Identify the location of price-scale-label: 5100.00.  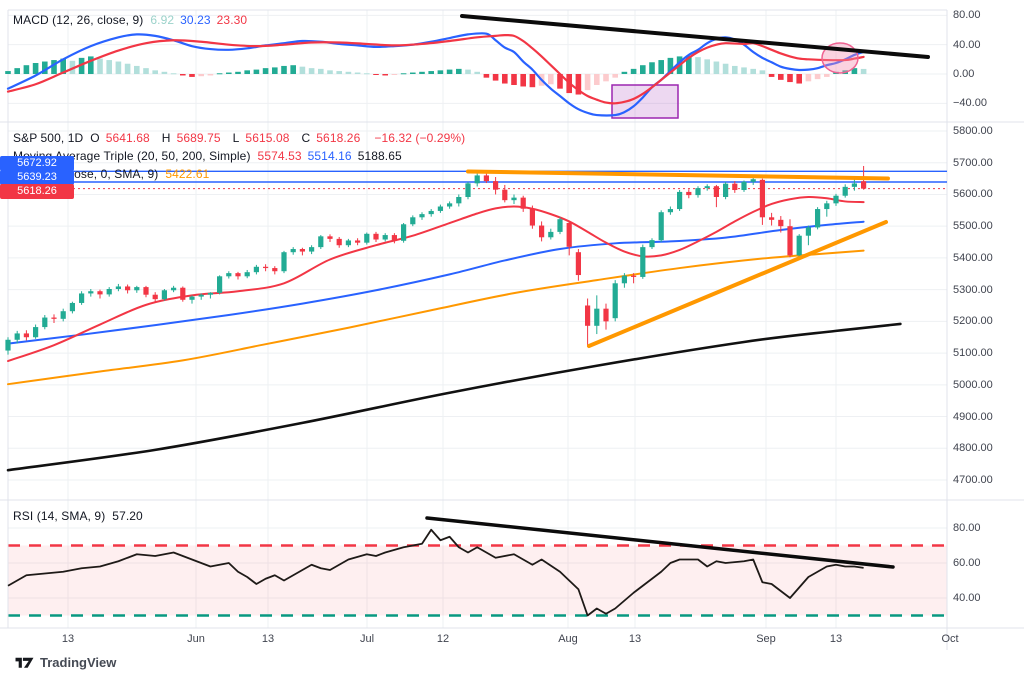
(973, 353).